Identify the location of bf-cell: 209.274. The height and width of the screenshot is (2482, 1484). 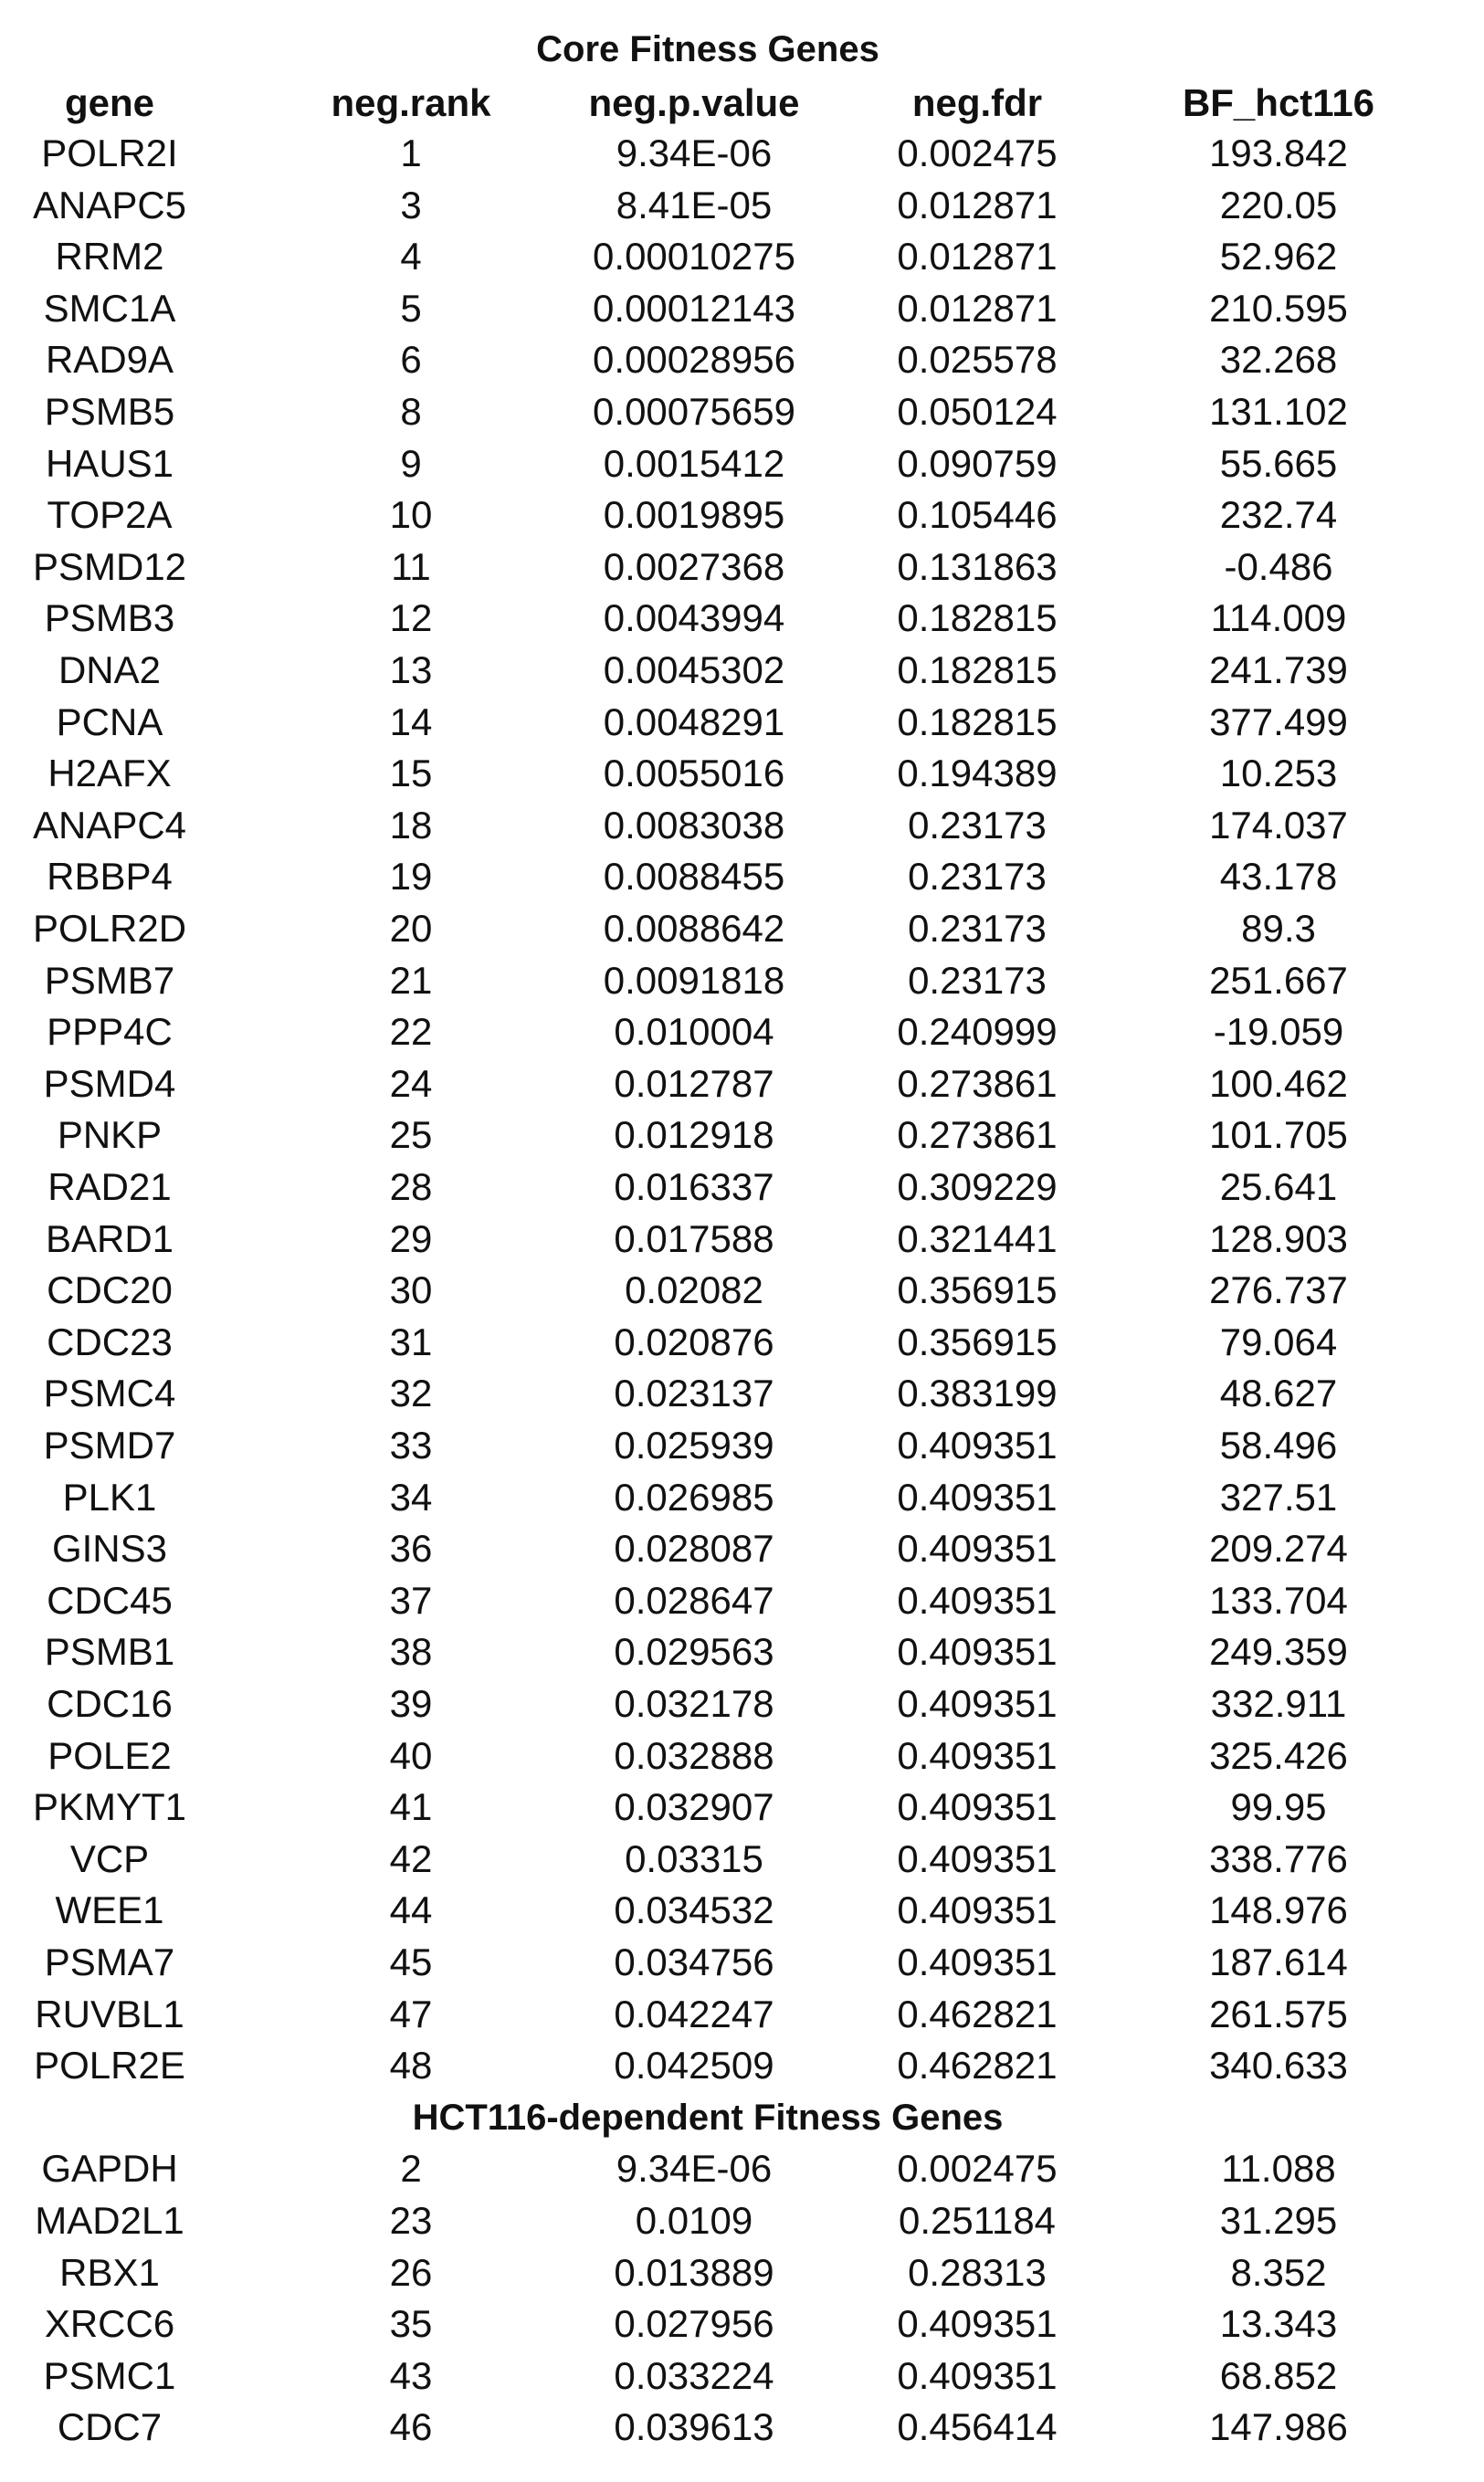
(1278, 1549).